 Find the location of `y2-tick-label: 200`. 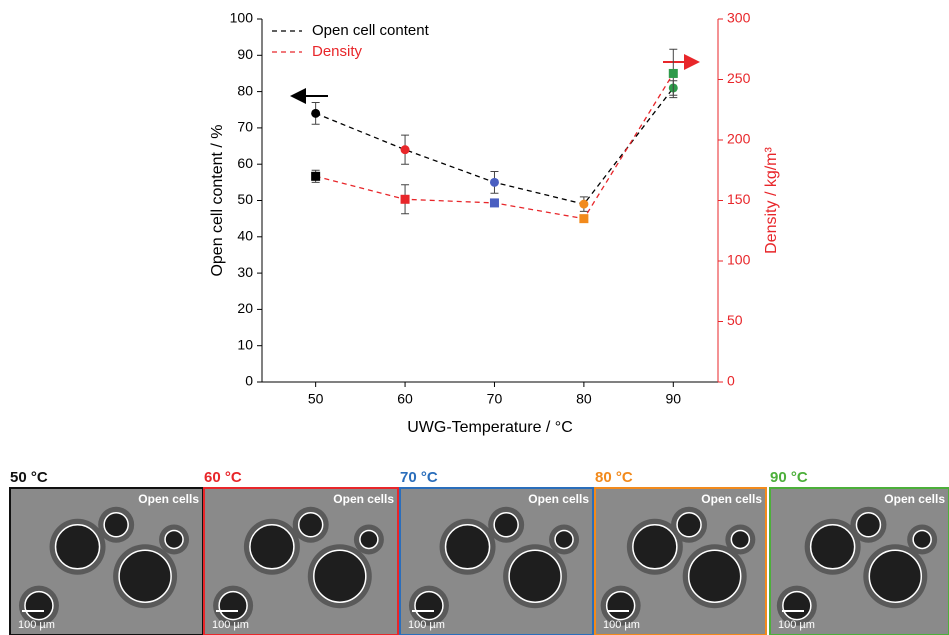

y2-tick-label: 200 is located at coordinates (739, 139).